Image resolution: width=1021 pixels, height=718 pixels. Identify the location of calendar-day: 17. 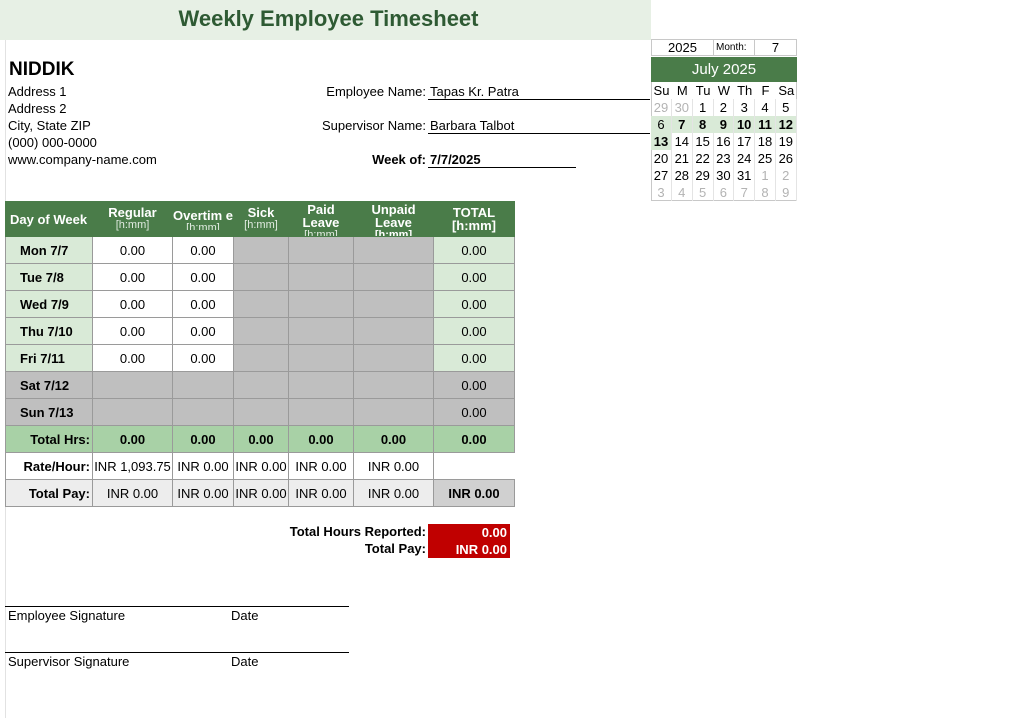
(745, 141).